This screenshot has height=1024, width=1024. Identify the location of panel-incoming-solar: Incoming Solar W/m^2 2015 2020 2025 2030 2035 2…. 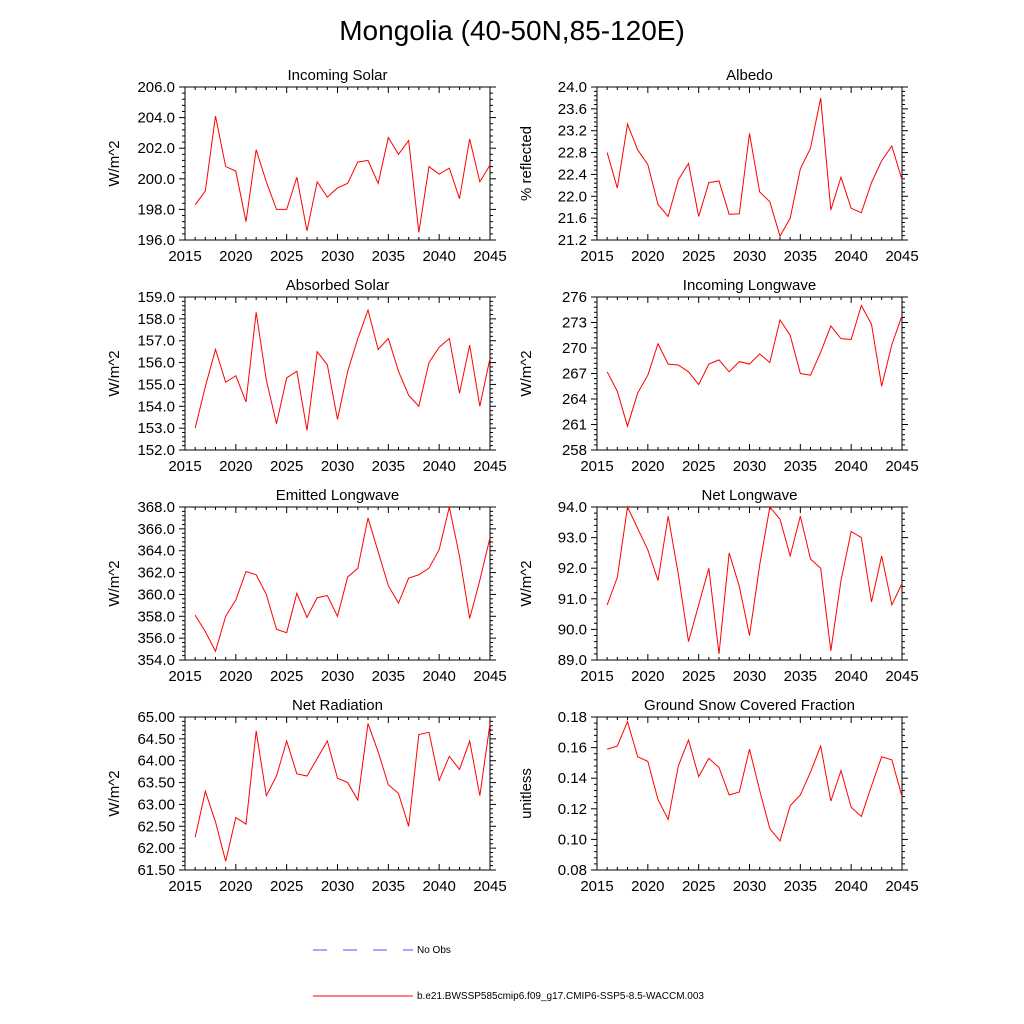
(306, 166).